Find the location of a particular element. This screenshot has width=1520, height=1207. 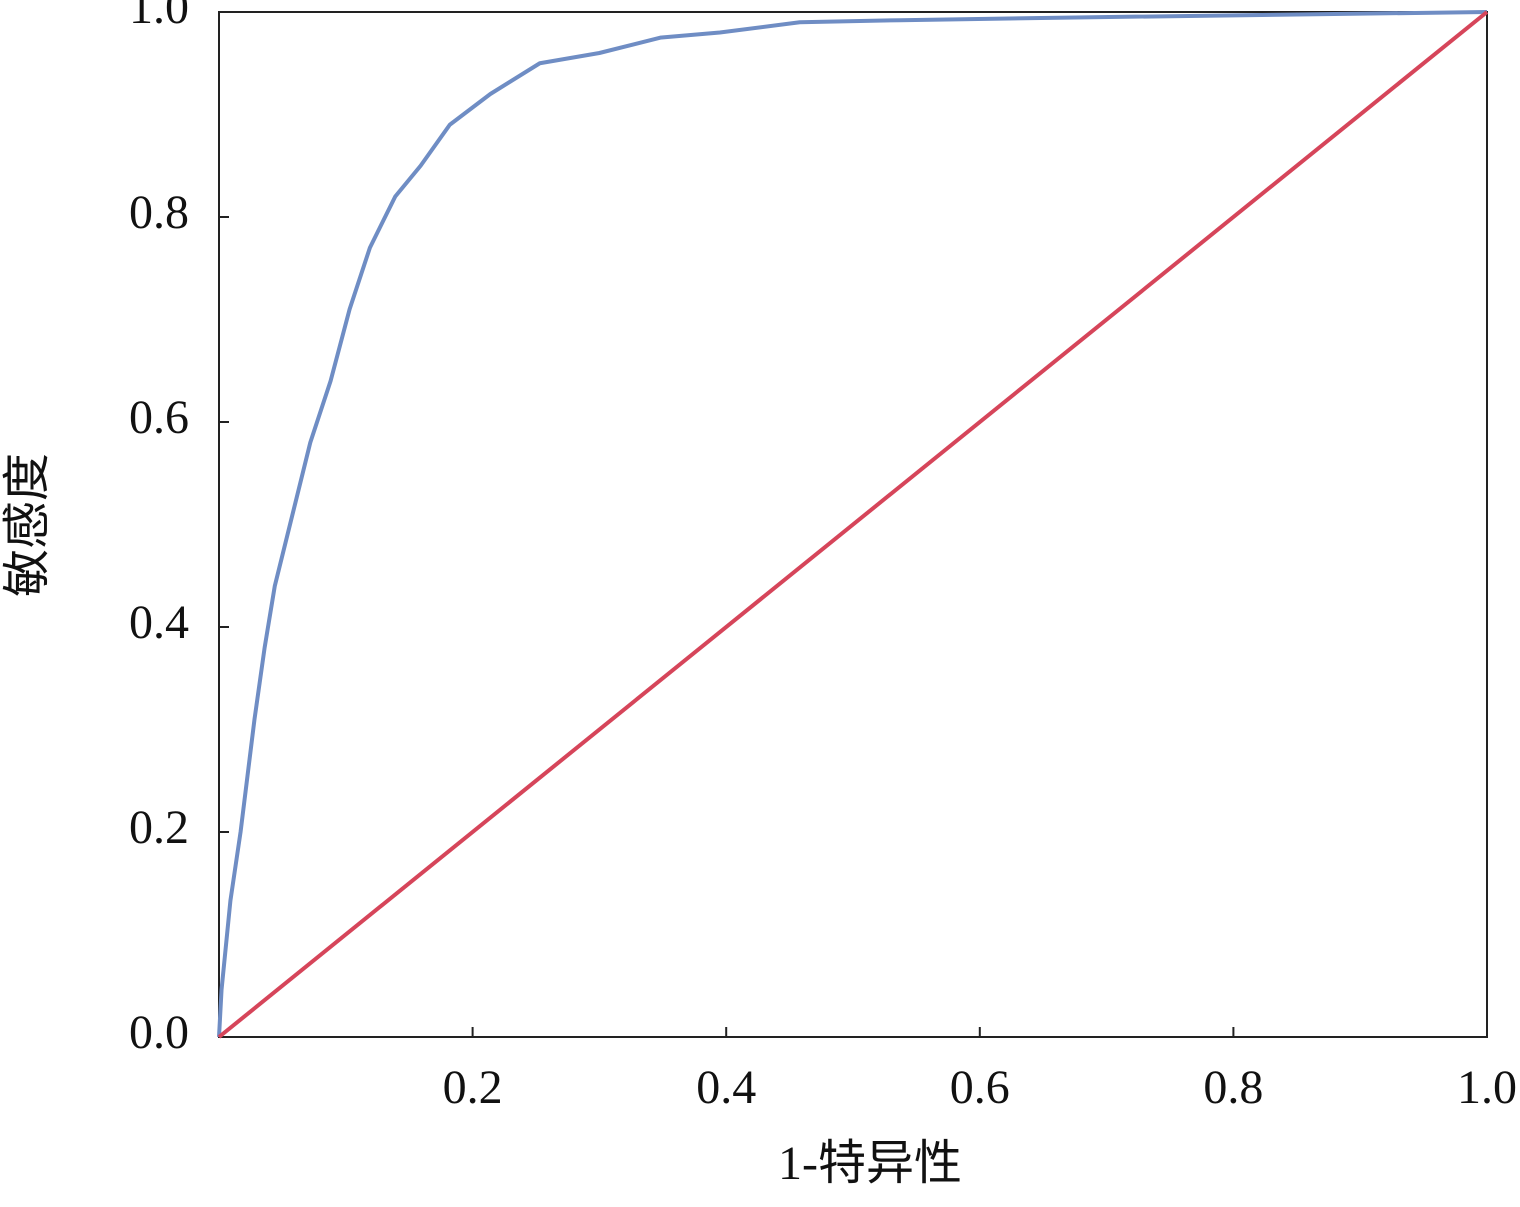

y-tick-label: 0.4 is located at coordinates (159, 622).